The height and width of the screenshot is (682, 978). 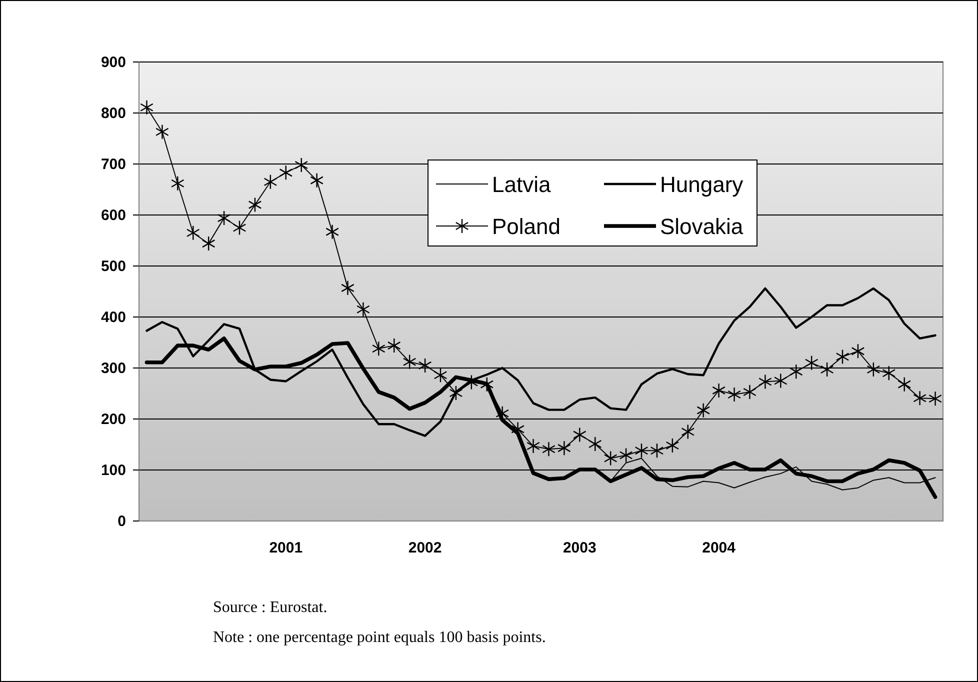 What do you see at coordinates (113, 419) in the screenshot?
I see `y-tick-label: 200` at bounding box center [113, 419].